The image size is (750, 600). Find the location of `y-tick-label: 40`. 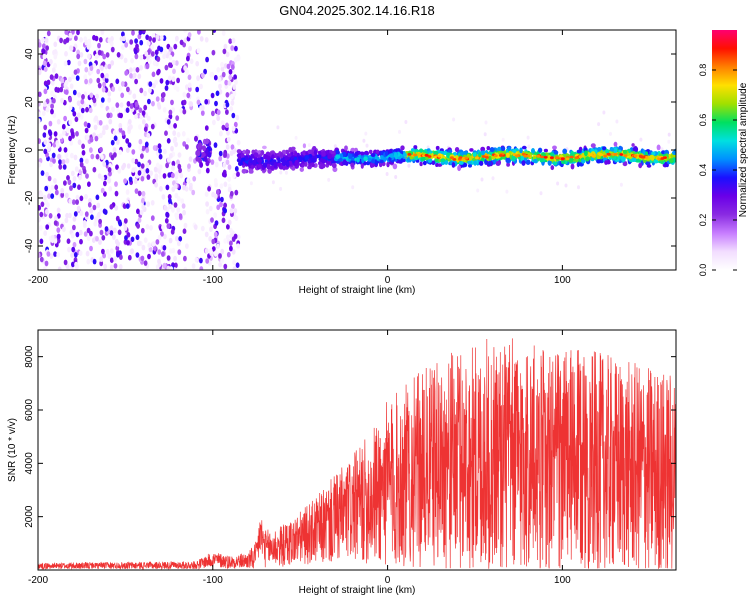

y-tick-label: 40 is located at coordinates (29, 54).